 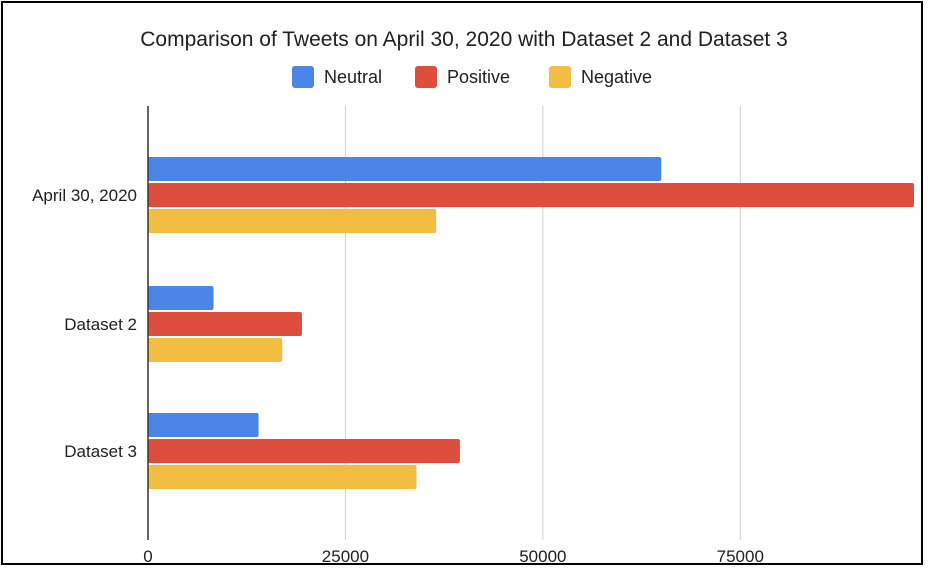 I want to click on legend-swatch-neutral, so click(x=303, y=77).